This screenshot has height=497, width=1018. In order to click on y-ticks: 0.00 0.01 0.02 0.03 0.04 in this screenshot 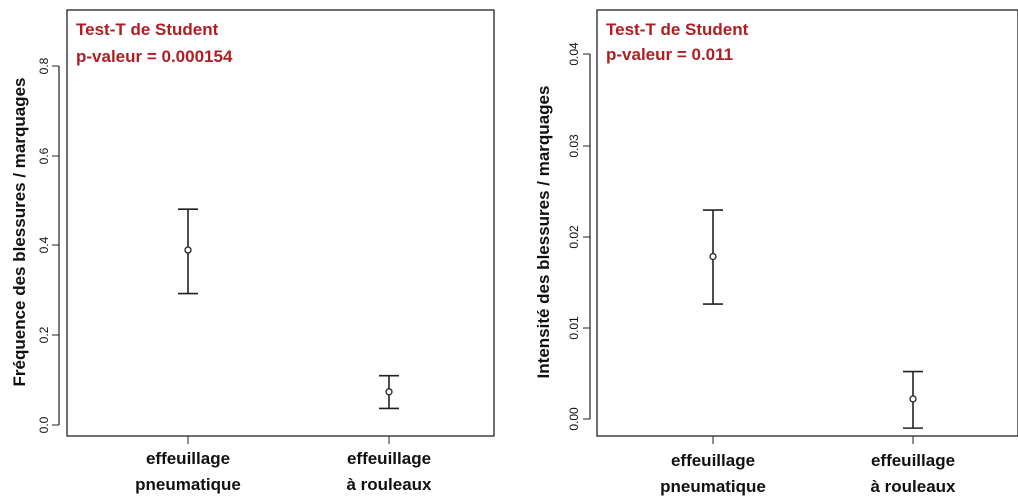, I will do `click(578, 236)`.